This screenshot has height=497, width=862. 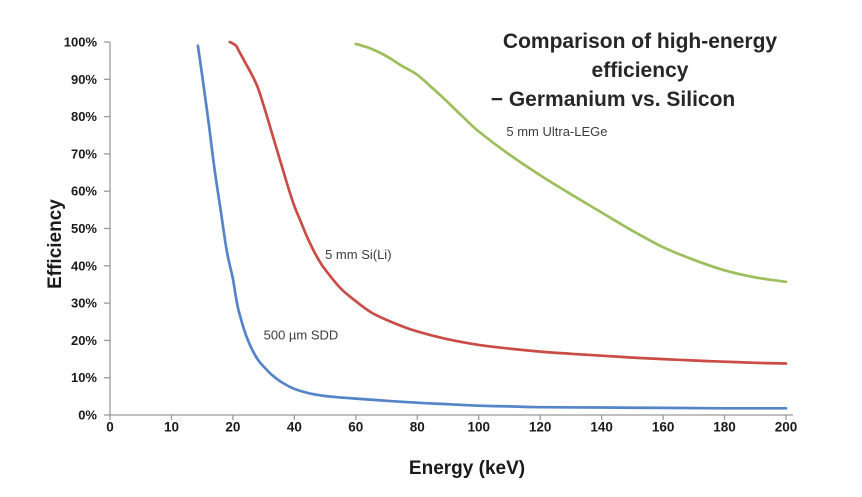 I want to click on x-tick-label: 80, so click(x=417, y=427).